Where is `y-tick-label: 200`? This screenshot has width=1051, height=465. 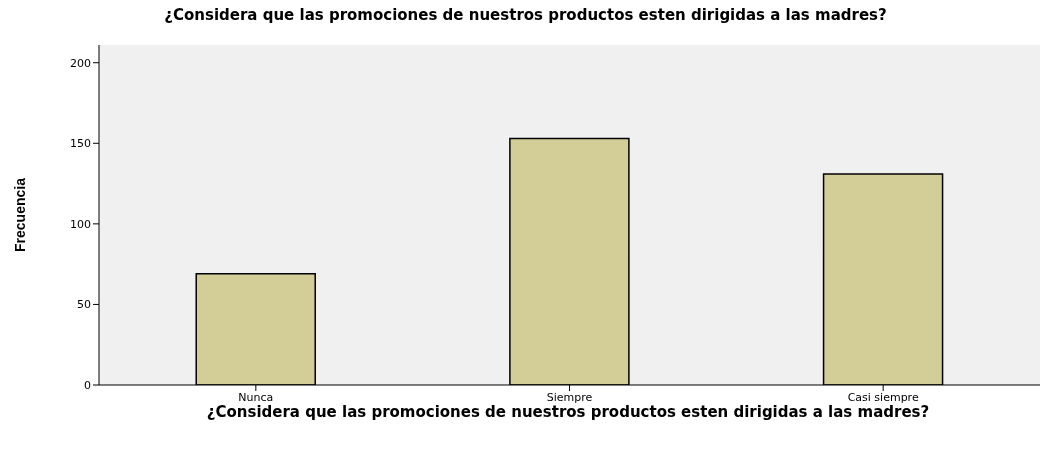
y-tick-label: 200 is located at coordinates (80, 63).